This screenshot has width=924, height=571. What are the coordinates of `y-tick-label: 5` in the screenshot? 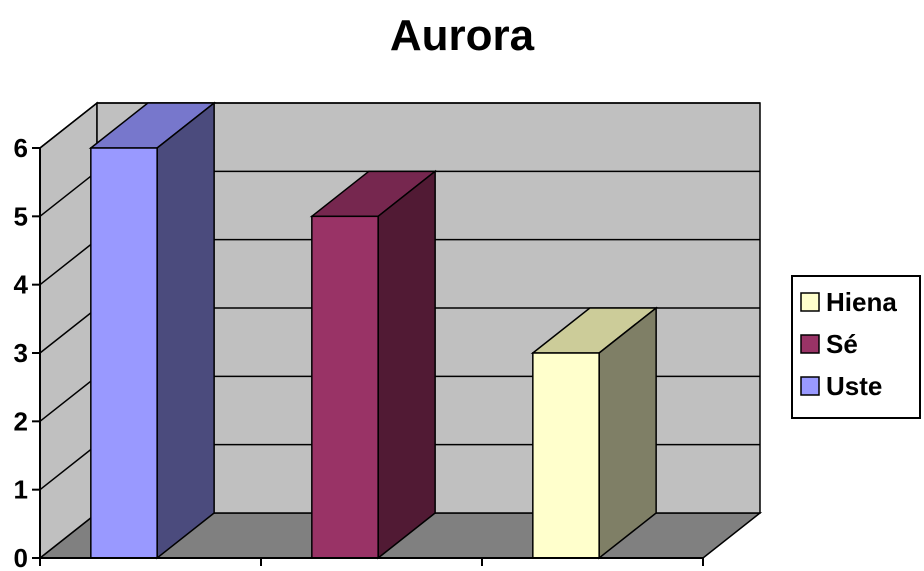 It's located at (21, 216).